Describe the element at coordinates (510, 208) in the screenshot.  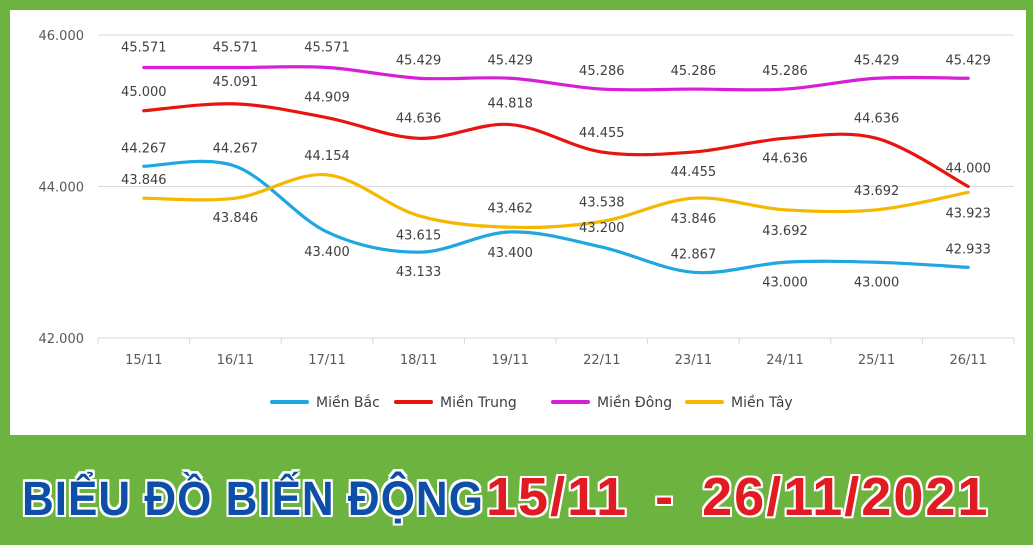
I see `data-label: 43.462` at that location.